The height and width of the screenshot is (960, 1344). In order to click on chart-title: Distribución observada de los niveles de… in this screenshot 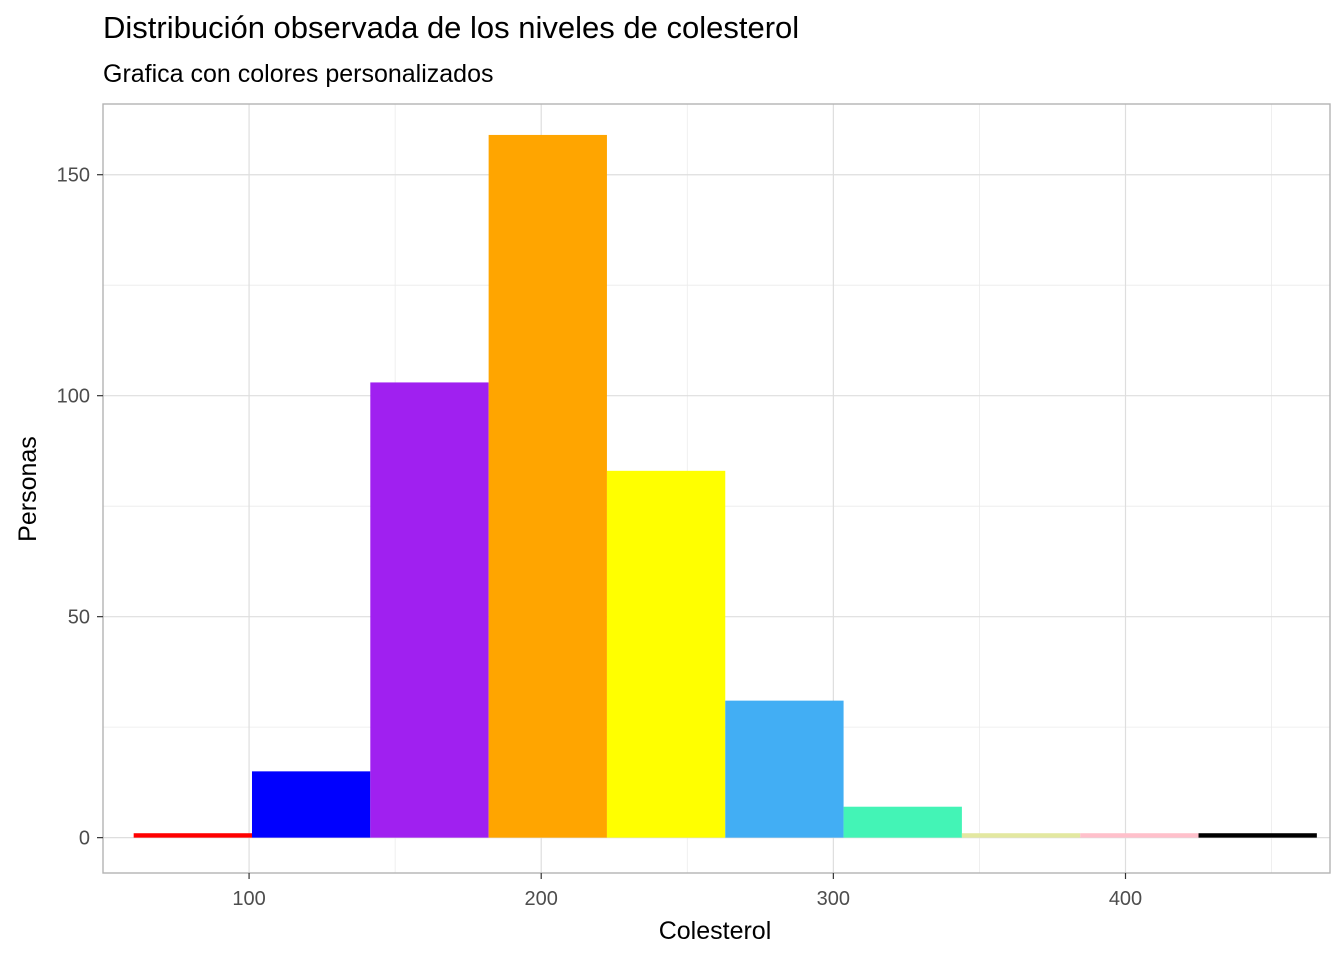, I will do `click(451, 27)`.